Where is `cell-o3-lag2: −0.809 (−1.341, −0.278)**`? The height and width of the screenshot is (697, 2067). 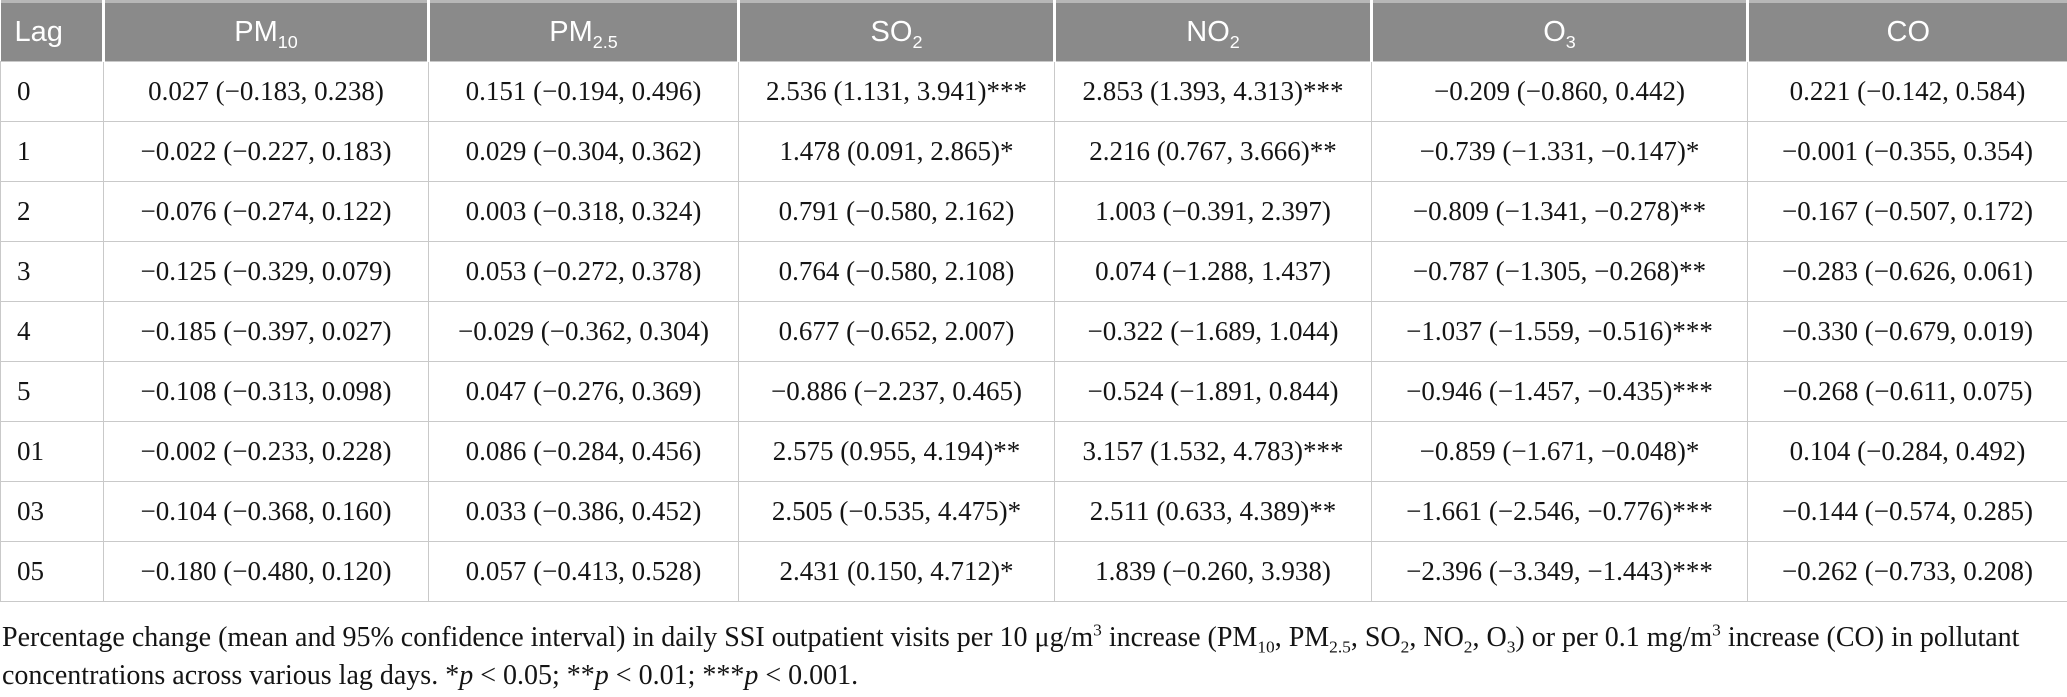
cell-o3-lag2: −0.809 (−1.341, −0.278)** is located at coordinates (1559, 211).